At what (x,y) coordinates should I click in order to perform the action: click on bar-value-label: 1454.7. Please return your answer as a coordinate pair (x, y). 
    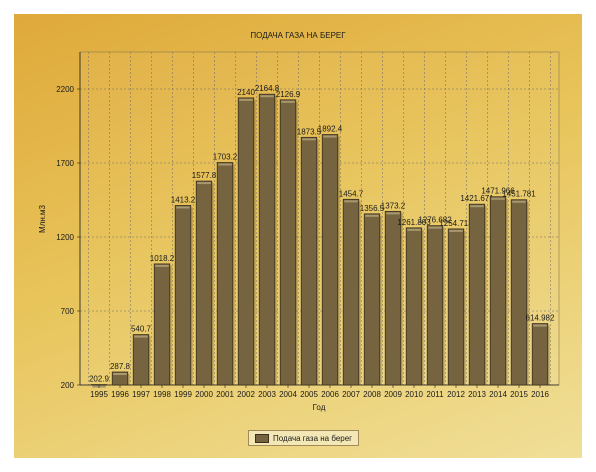
    Looking at the image, I should click on (351, 193).